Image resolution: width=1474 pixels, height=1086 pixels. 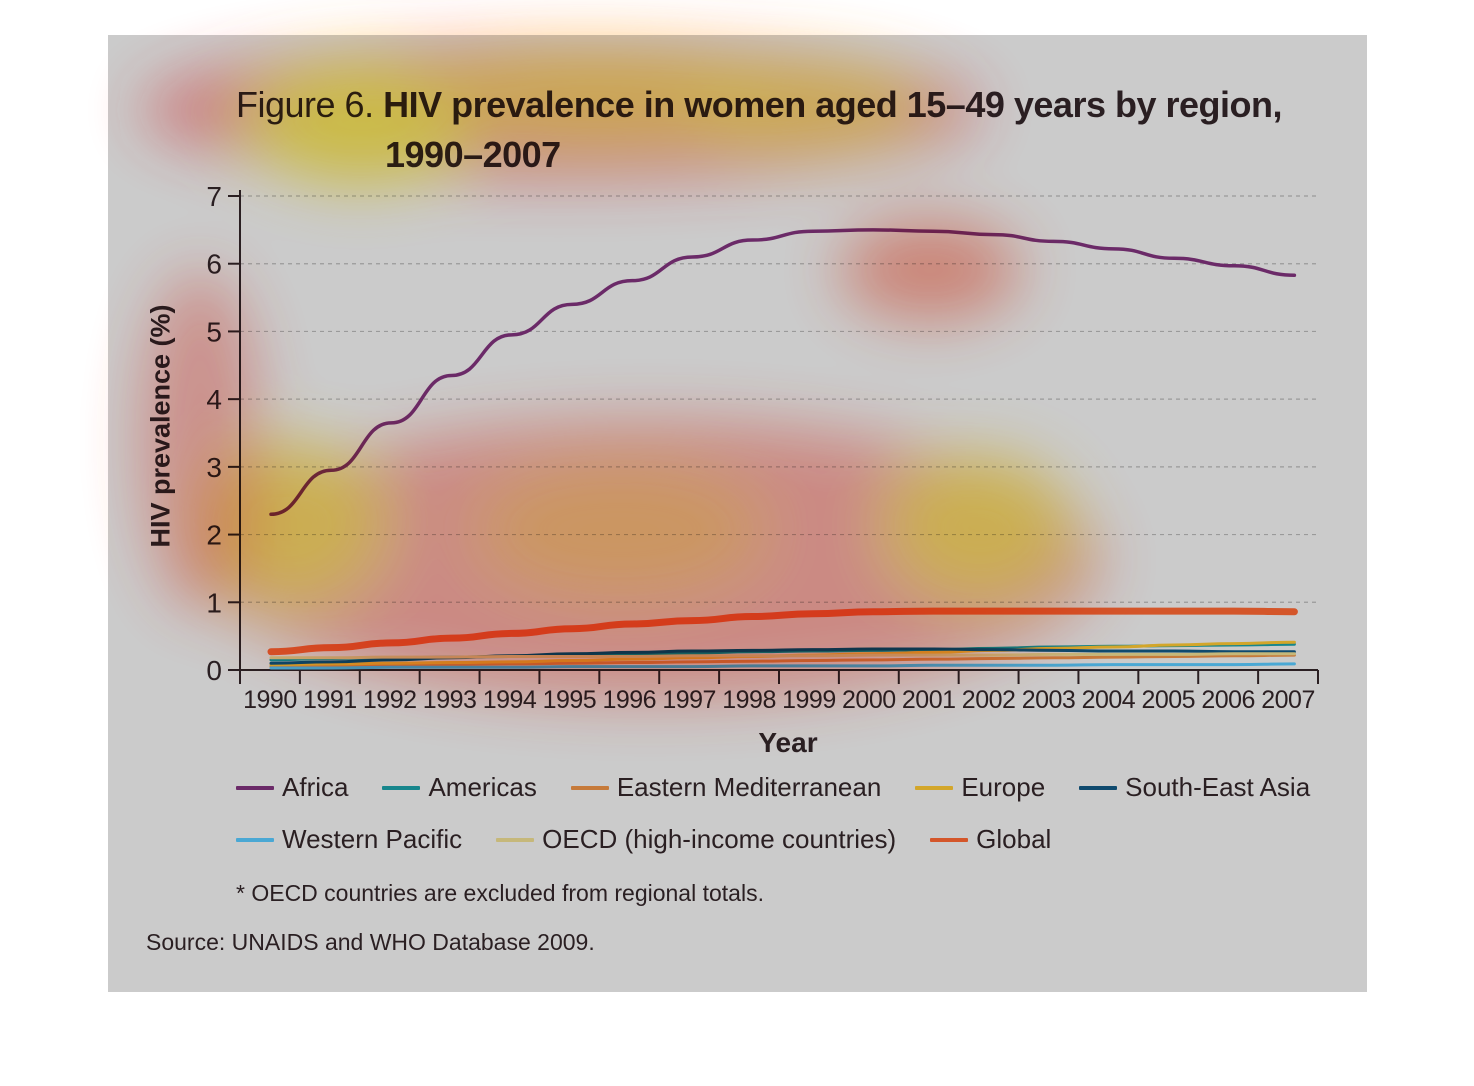 What do you see at coordinates (370, 942) in the screenshot?
I see `chart-source: Source: UNAIDS and WHO Database 2009.` at bounding box center [370, 942].